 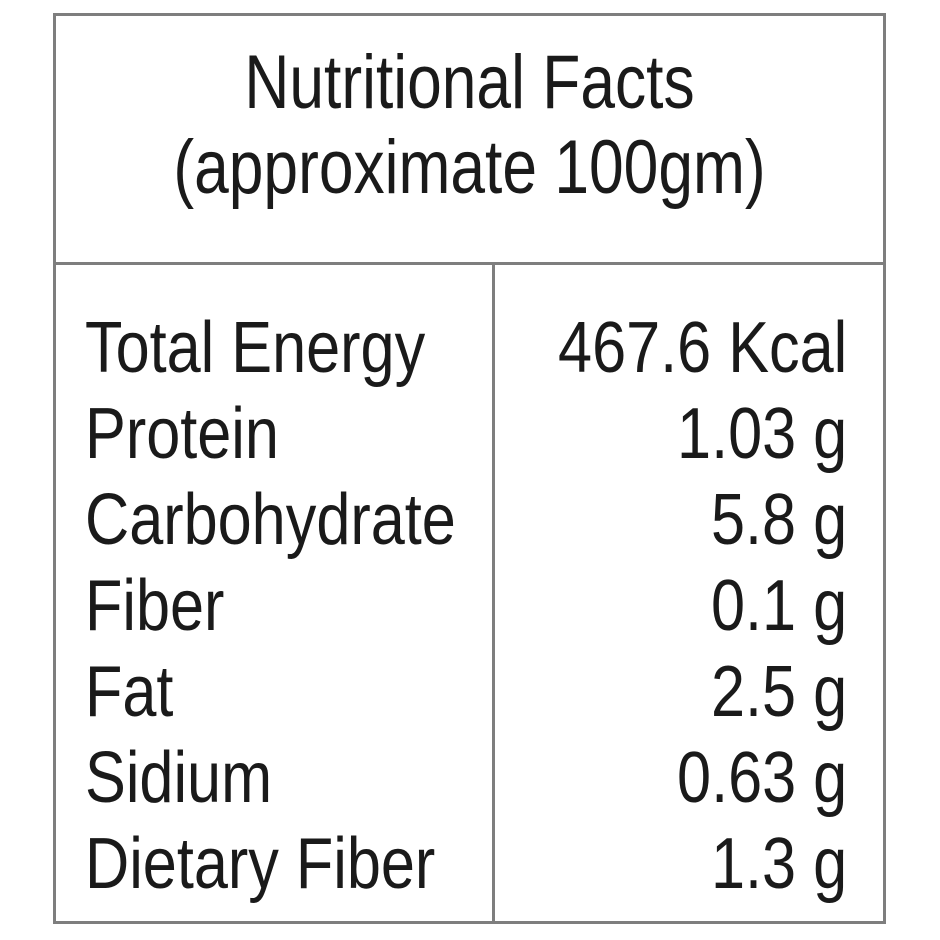 I want to click on nutrient-value: 2.5 g, so click(x=778, y=692).